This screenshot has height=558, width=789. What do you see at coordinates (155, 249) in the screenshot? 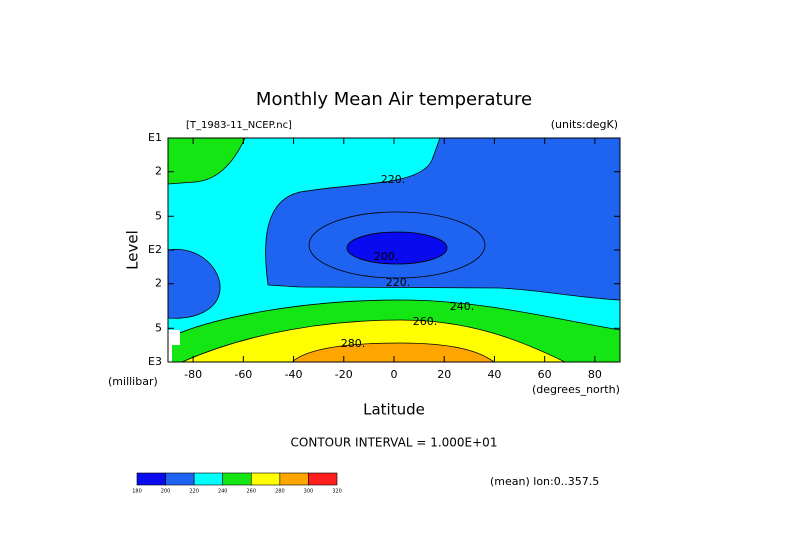
I see `y-tick-label: E2` at bounding box center [155, 249].